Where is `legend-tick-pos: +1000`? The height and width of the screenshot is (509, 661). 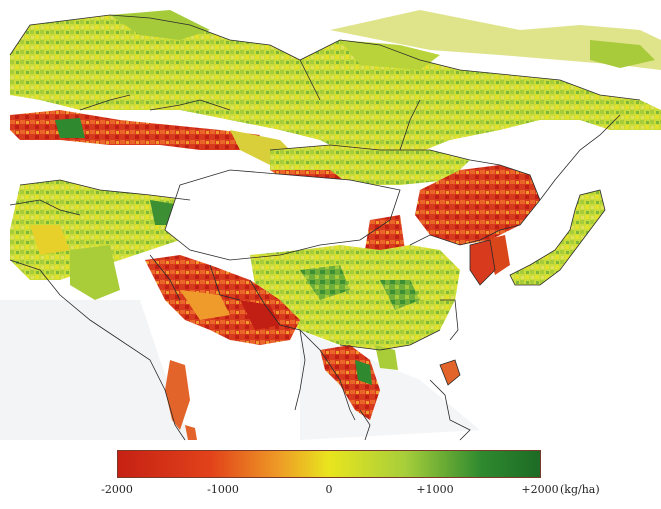
legend-tick-pos: +1000 is located at coordinates (435, 489).